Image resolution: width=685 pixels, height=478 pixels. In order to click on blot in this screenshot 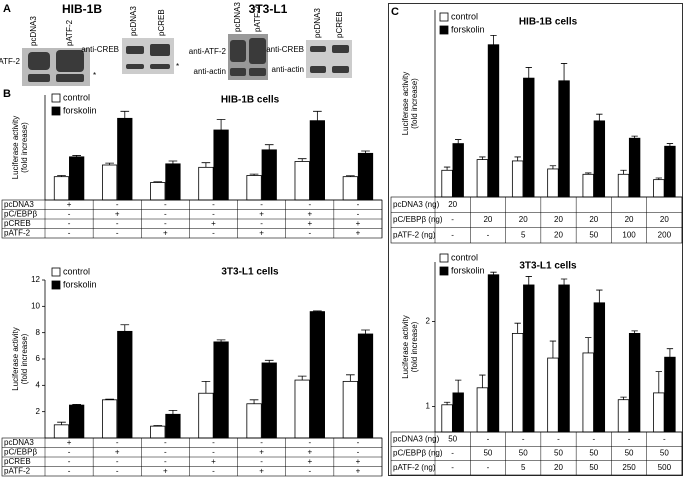, I will do `click(148, 56)`.